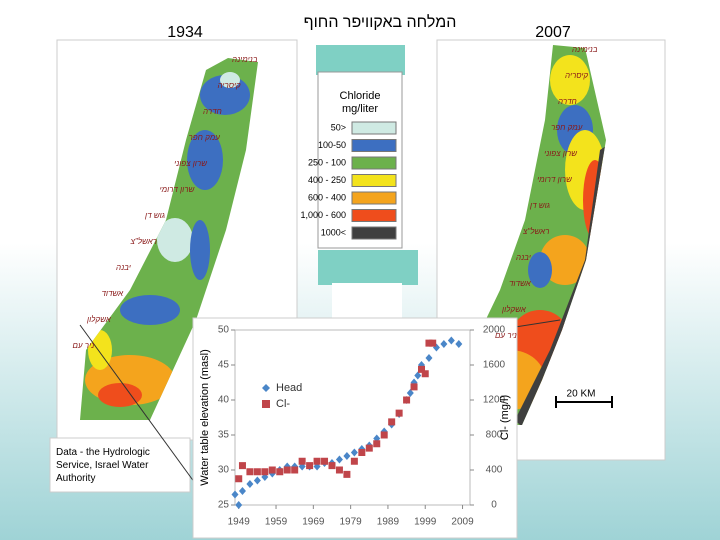 This screenshot has width=720, height=540. I want to click on legend-label: Head, so click(289, 388).